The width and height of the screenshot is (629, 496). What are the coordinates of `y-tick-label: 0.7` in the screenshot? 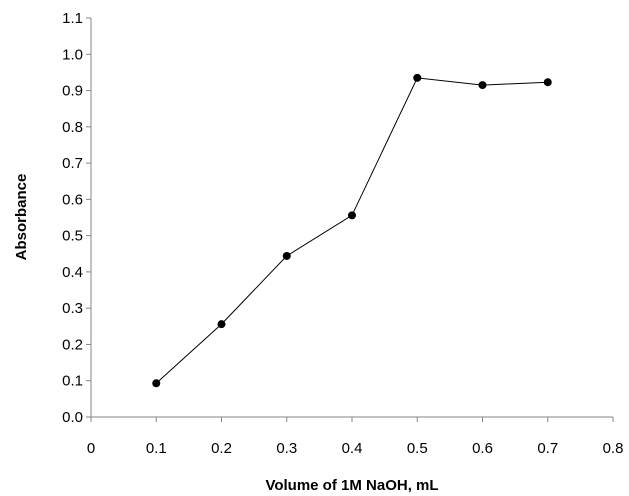 It's located at (72, 163).